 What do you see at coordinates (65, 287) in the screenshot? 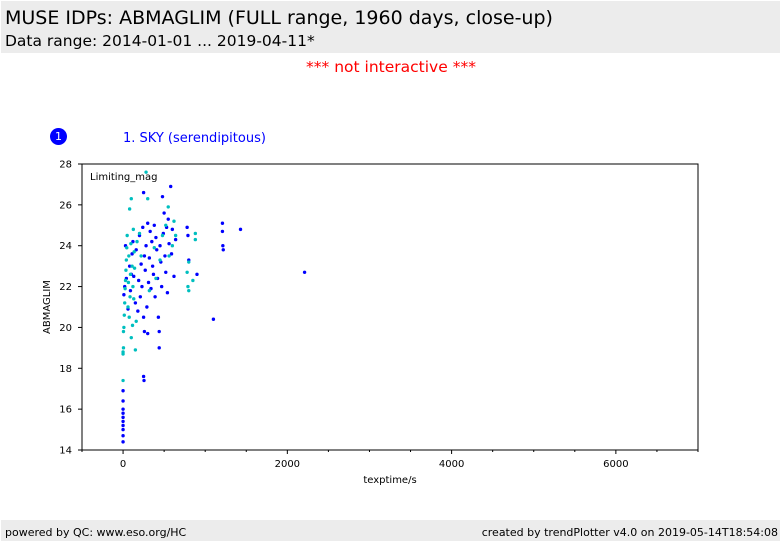
I see `y-tick-label: 22` at bounding box center [65, 287].